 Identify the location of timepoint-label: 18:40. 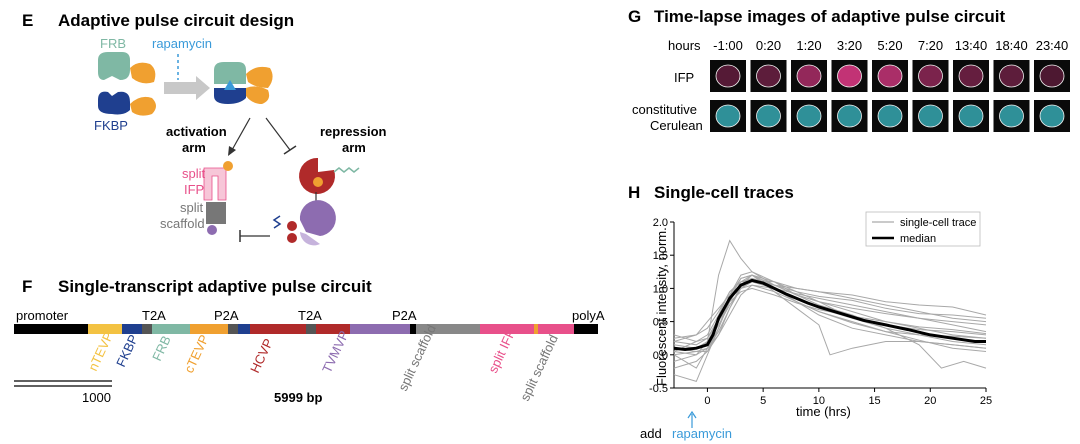
(1011, 45).